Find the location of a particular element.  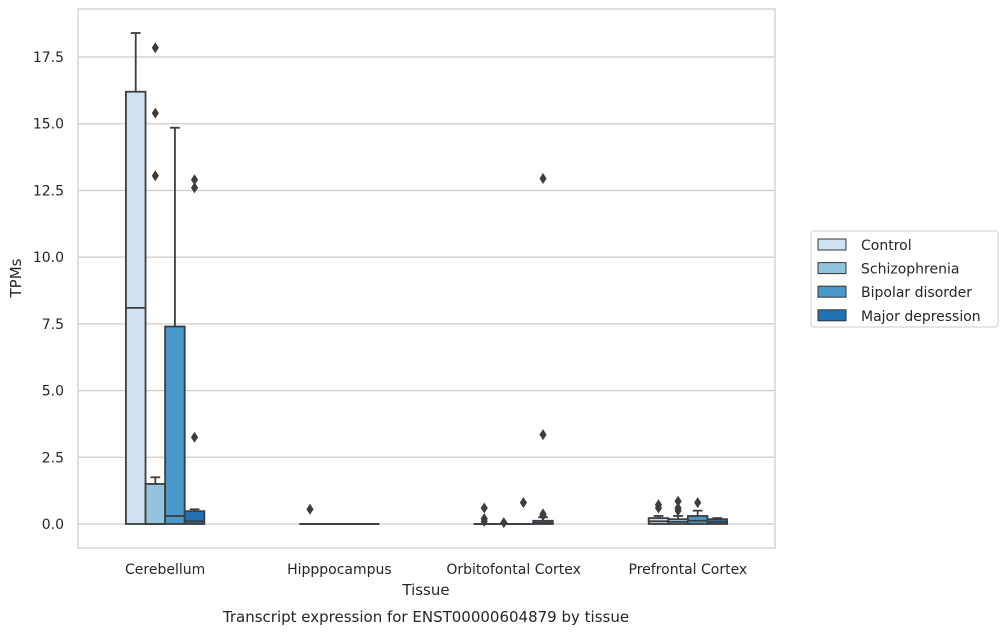

legend-entry: Major depression is located at coordinates (899, 317).